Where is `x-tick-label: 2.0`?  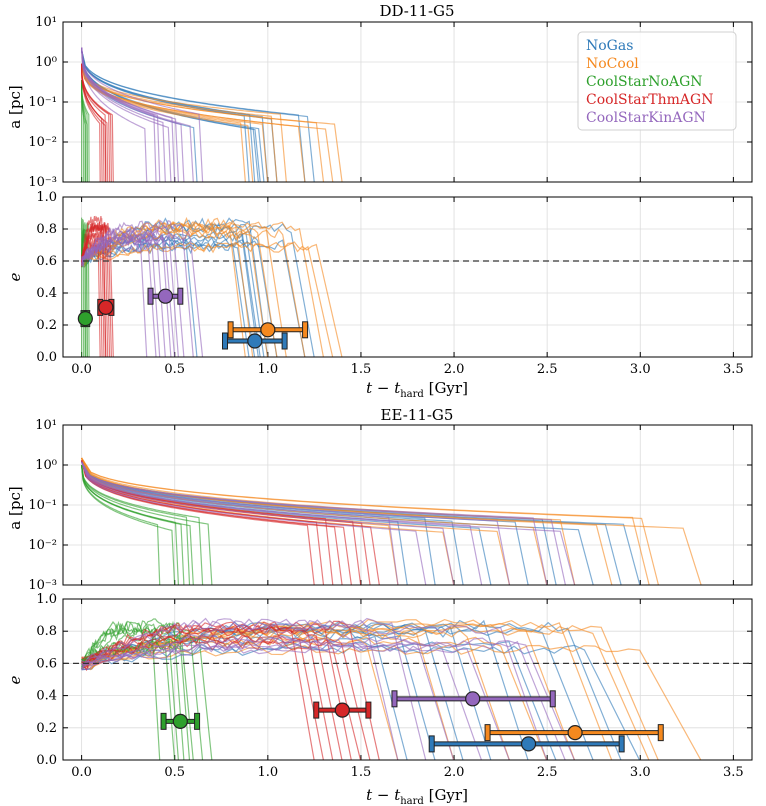
x-tick-label: 2.0 is located at coordinates (454, 369).